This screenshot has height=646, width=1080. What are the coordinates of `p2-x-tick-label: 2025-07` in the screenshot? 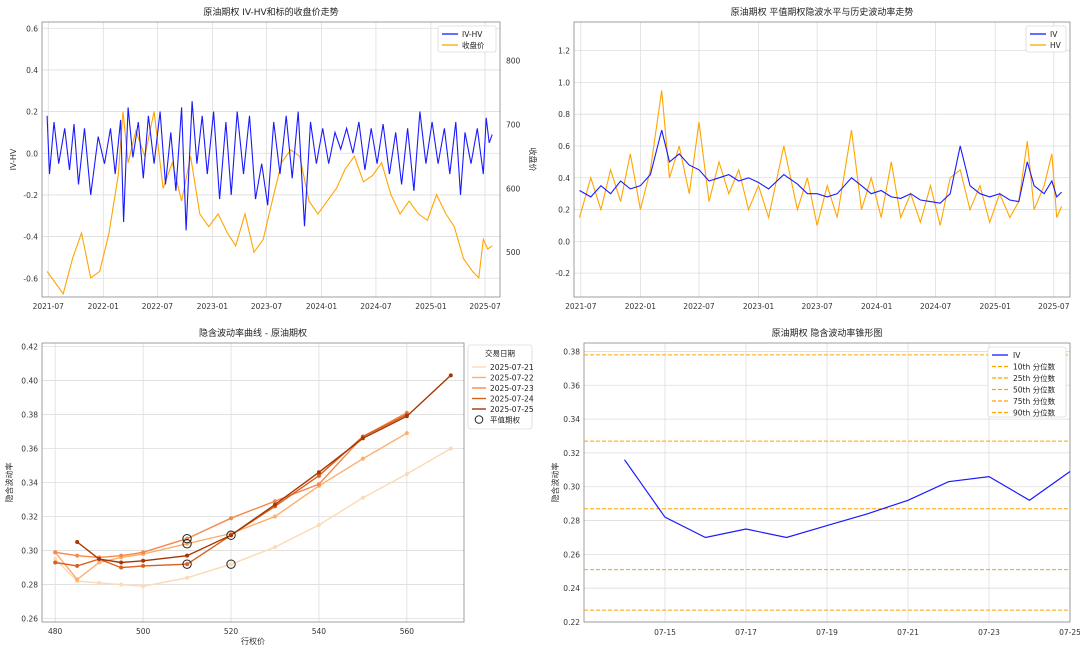 It's located at (1054, 306).